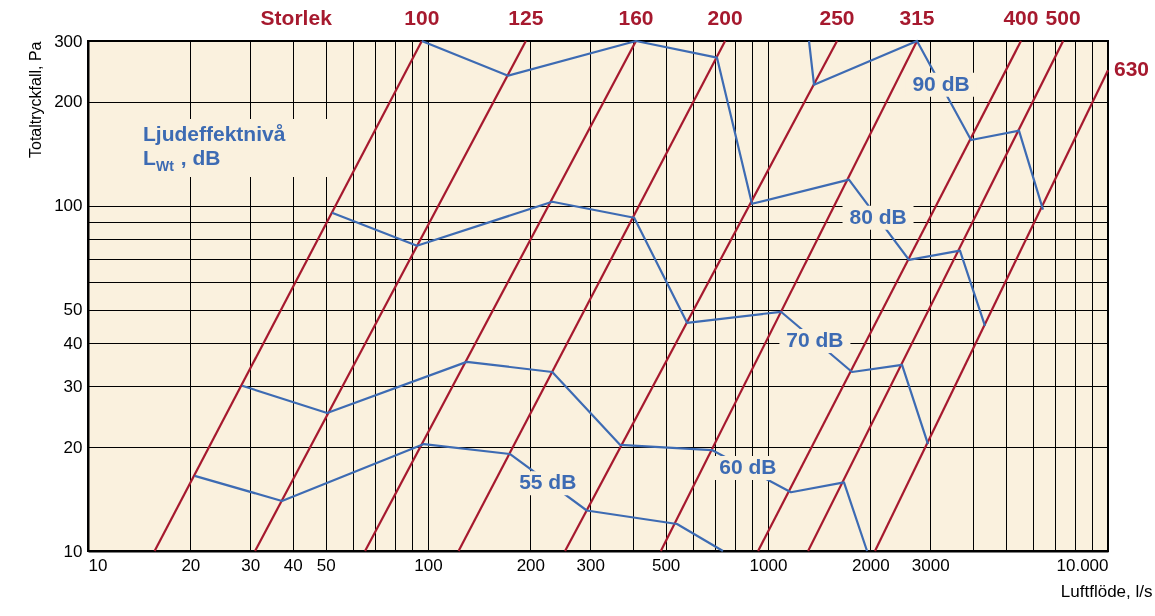 Image resolution: width=1155 pixels, height=616 pixels. I want to click on x-tick-label: 10.000, so click(1082, 565).